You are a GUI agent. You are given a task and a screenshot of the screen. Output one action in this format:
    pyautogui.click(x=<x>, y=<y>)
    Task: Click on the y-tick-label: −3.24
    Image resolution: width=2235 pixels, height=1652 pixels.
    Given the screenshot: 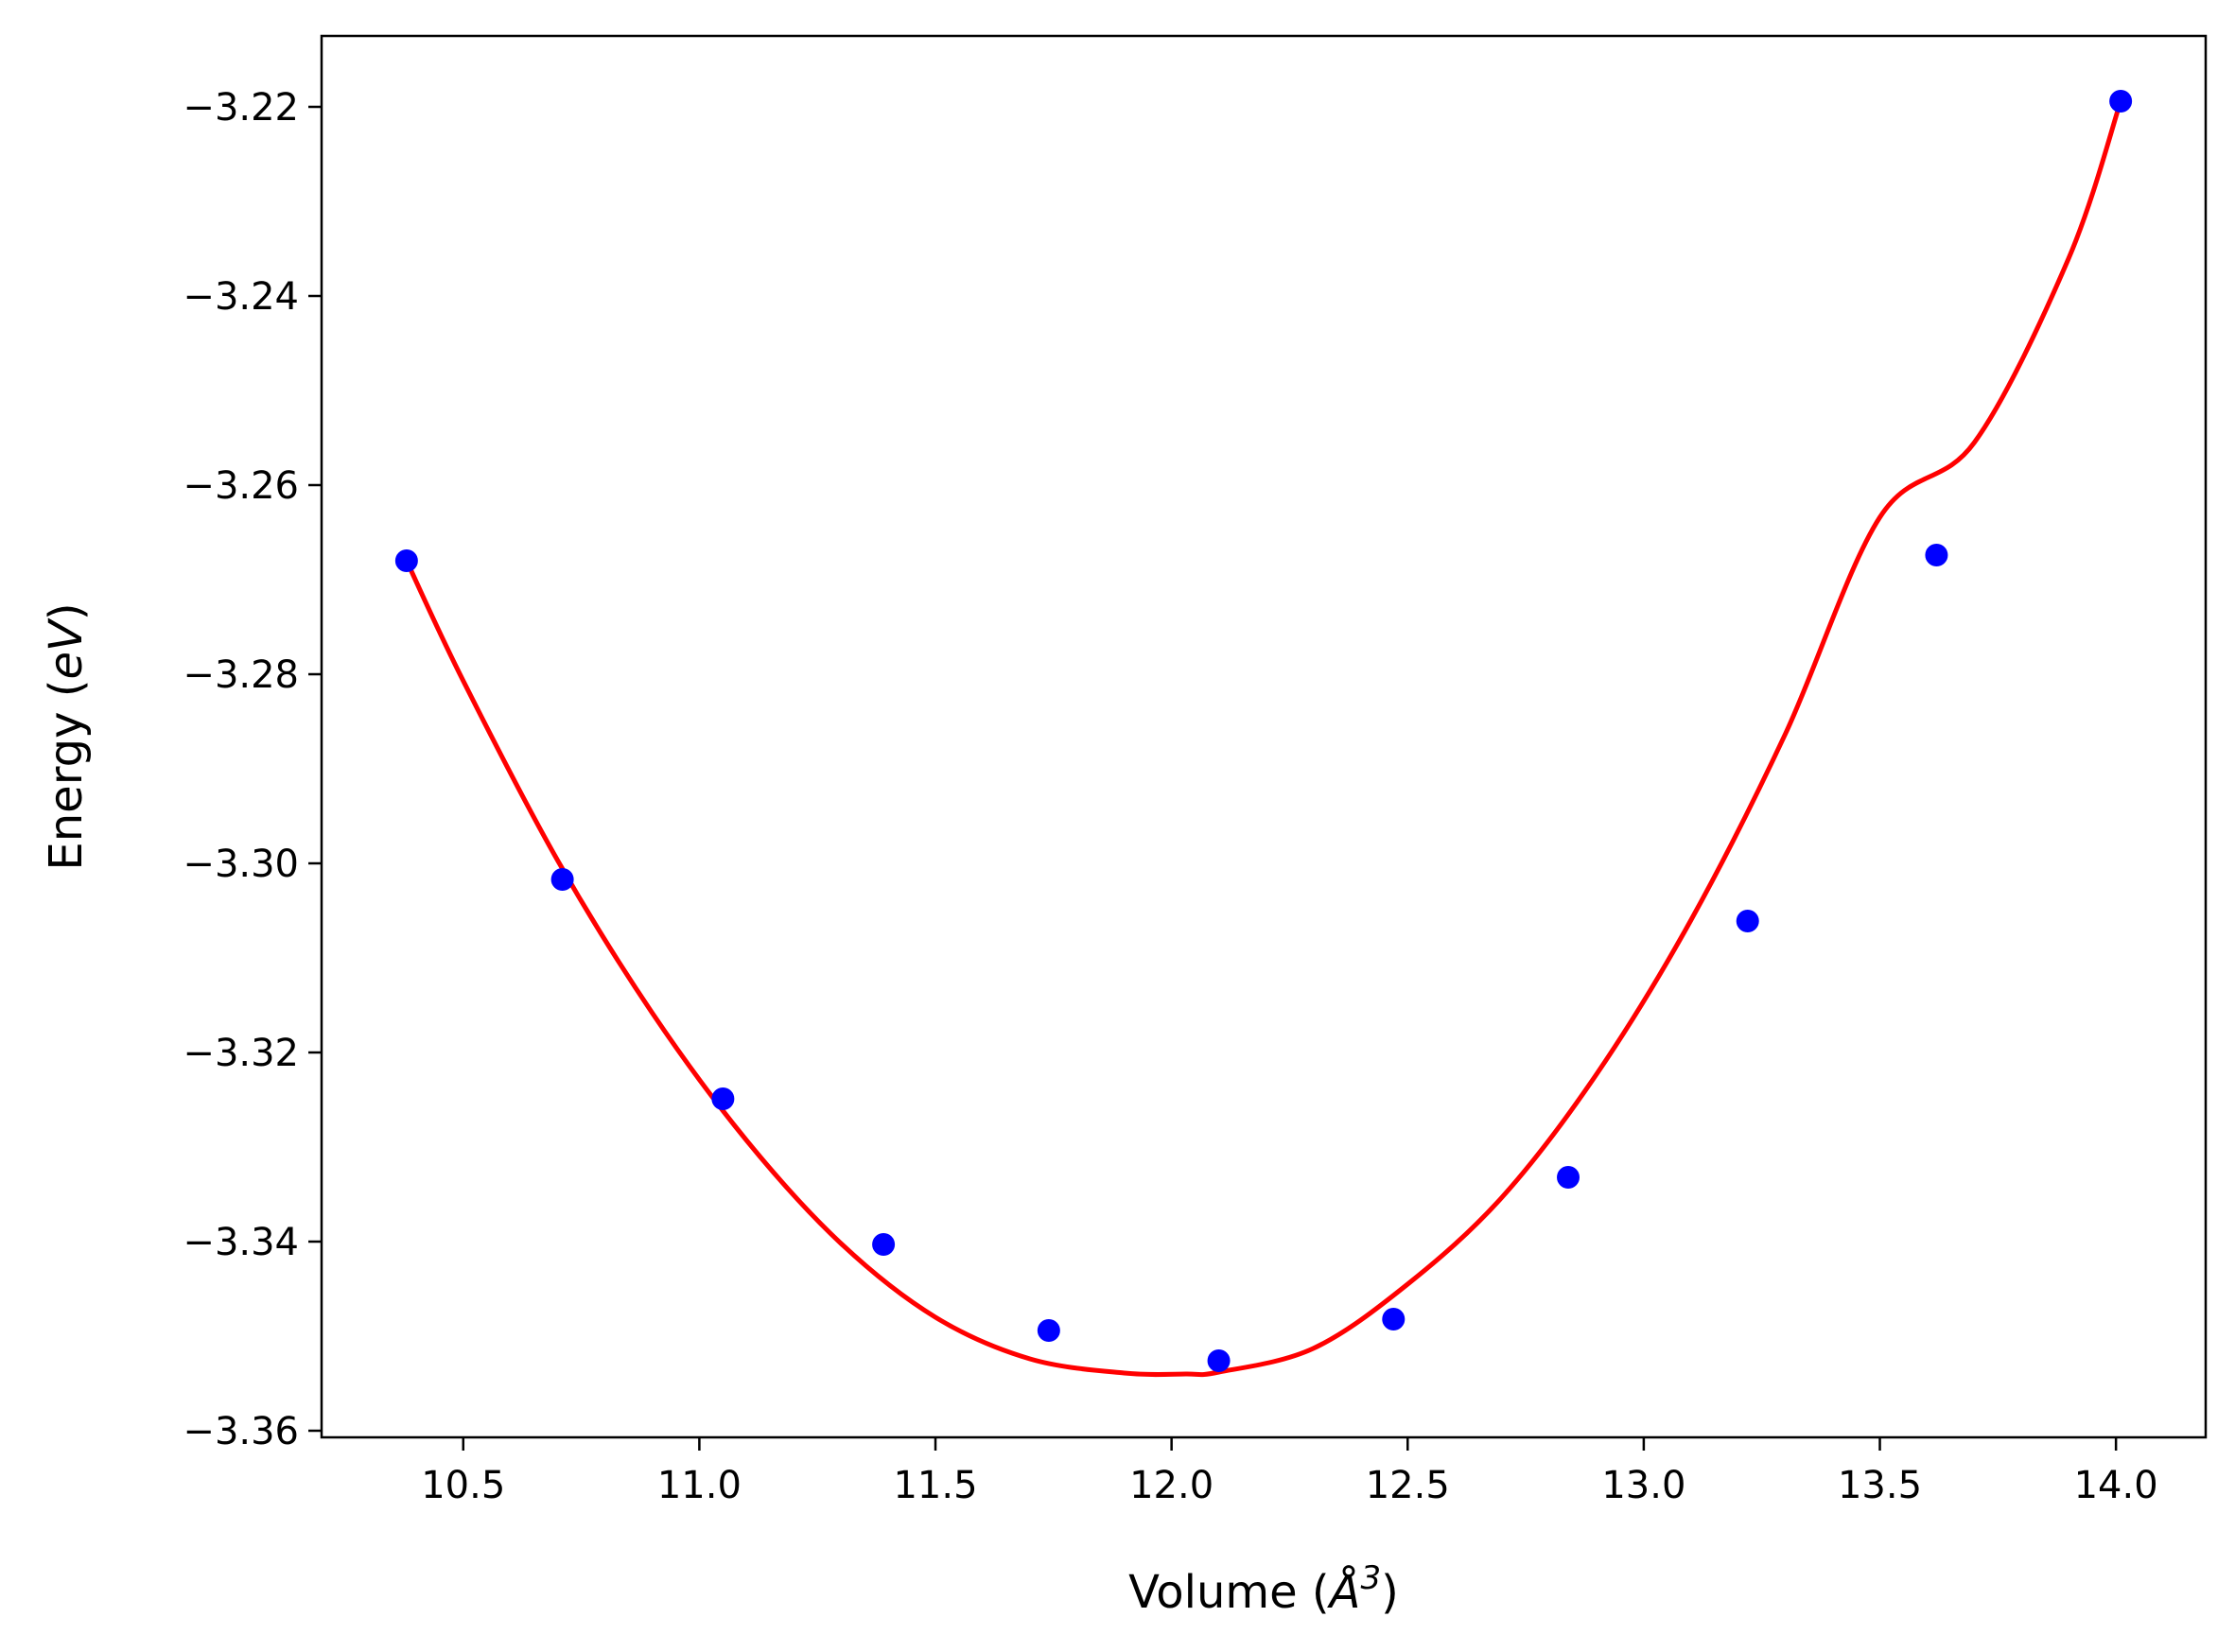 What is the action you would take?
    pyautogui.click(x=241, y=297)
    